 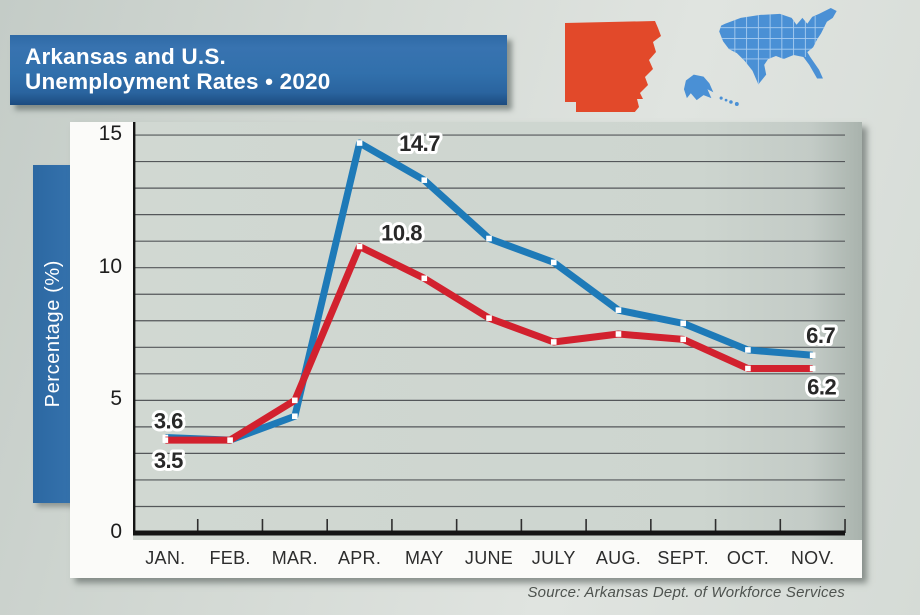 What do you see at coordinates (401, 232) in the screenshot?
I see `data-point-label: 10.8` at bounding box center [401, 232].